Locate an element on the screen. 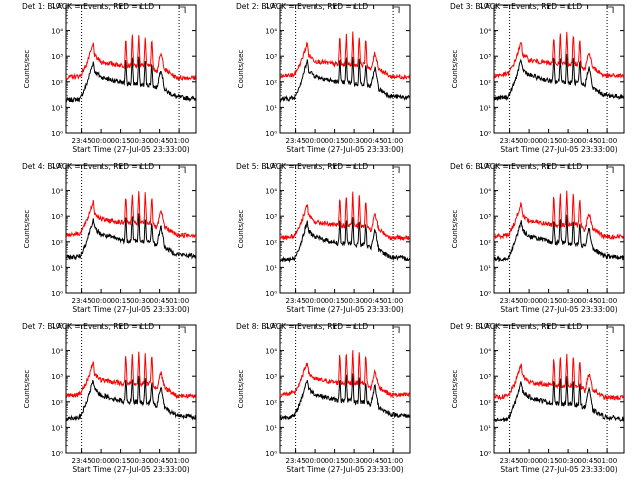  panel-title: Det 1: BLACK = Events, RED = LLD is located at coordinates (88, 6).